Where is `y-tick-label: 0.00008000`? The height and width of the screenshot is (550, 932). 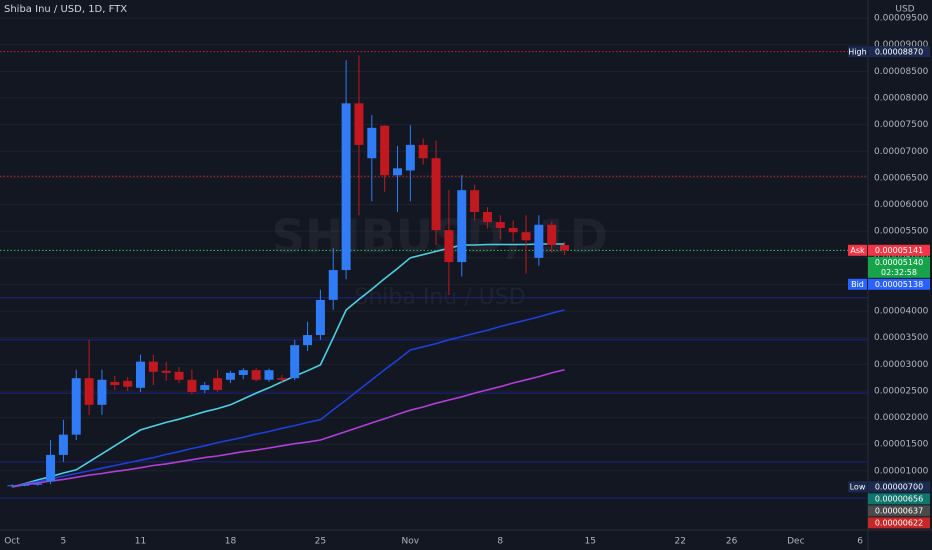
y-tick-label: 0.00008000 is located at coordinates (901, 99).